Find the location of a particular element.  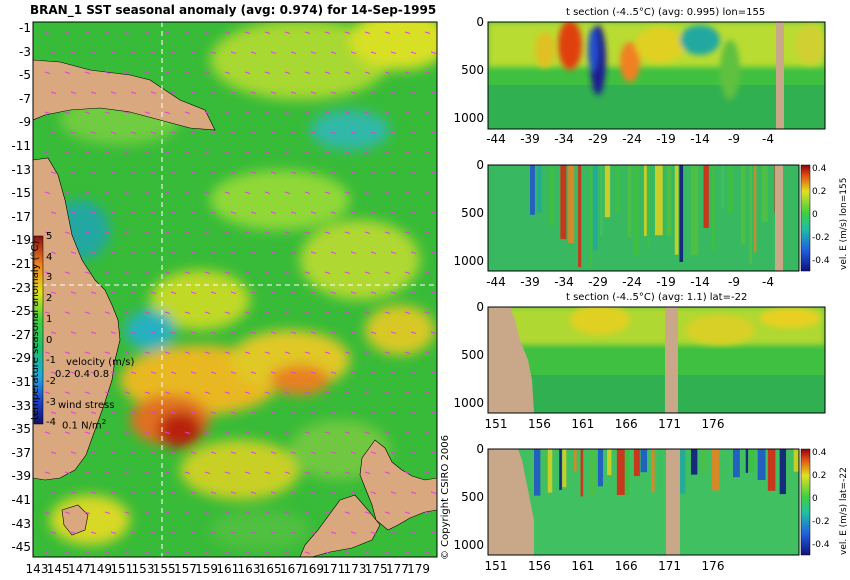

lat-tick-label: -23 is located at coordinates (21, 287).